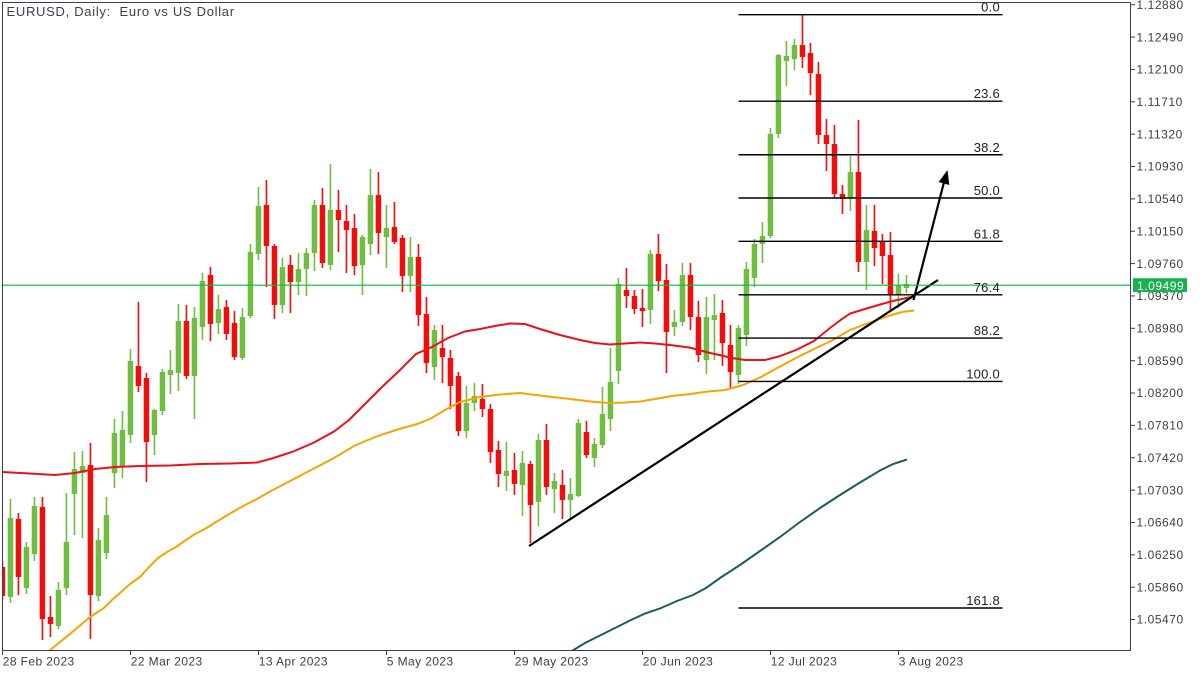  What do you see at coordinates (1160, 393) in the screenshot?
I see `svg-text: 1.08200` at bounding box center [1160, 393].